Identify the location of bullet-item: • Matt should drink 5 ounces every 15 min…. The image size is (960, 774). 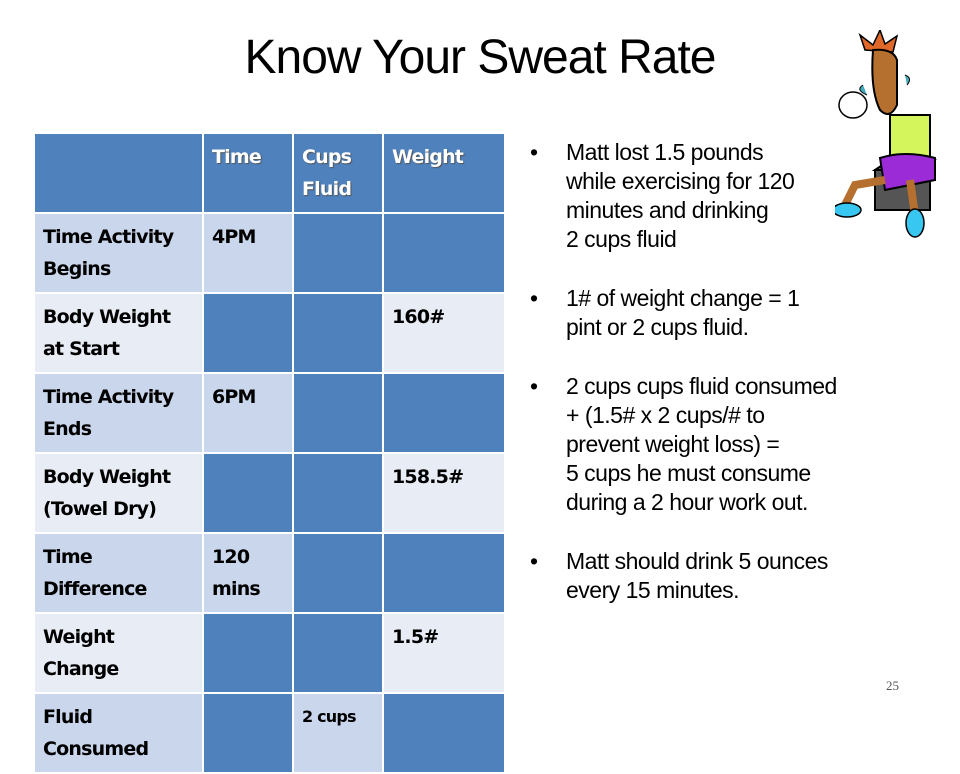
(730, 576).